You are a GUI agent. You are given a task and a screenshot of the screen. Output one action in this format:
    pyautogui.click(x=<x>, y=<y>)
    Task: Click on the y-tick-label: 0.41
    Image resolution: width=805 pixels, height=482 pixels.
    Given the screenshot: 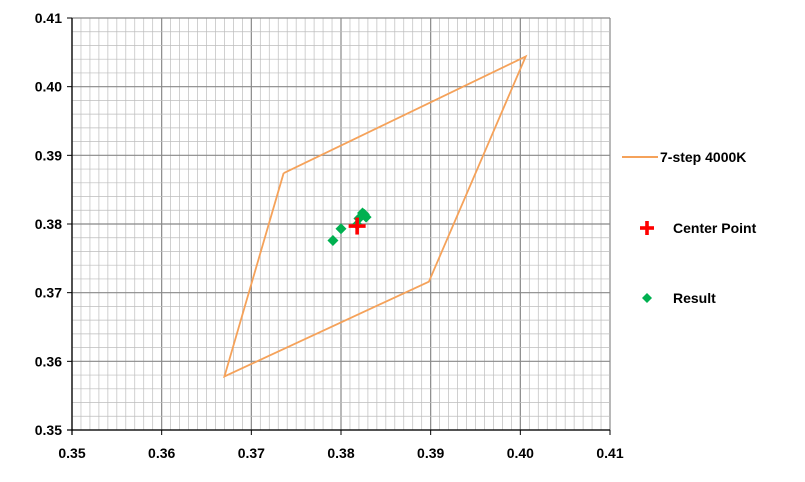 What is the action you would take?
    pyautogui.click(x=48, y=18)
    